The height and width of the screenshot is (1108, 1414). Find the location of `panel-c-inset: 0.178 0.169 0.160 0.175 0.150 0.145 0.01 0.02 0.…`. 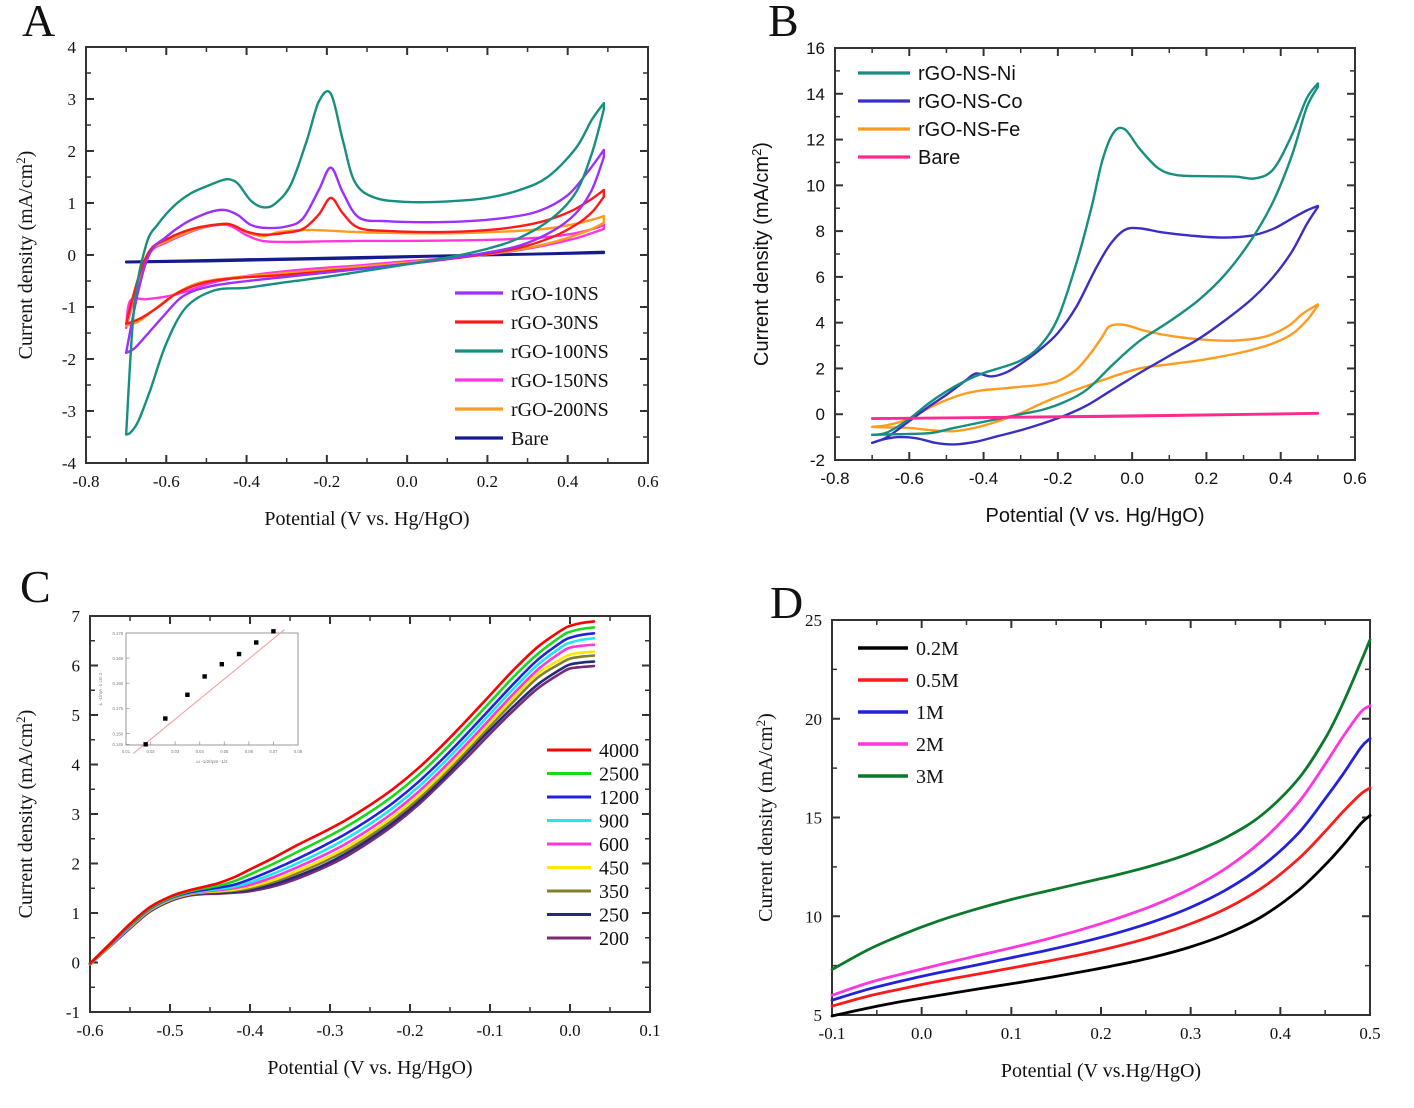

panel-c-inset: 0.178 0.169 0.160 0.175 0.150 0.145 0.01 0.02 0.… is located at coordinates (200, 696).